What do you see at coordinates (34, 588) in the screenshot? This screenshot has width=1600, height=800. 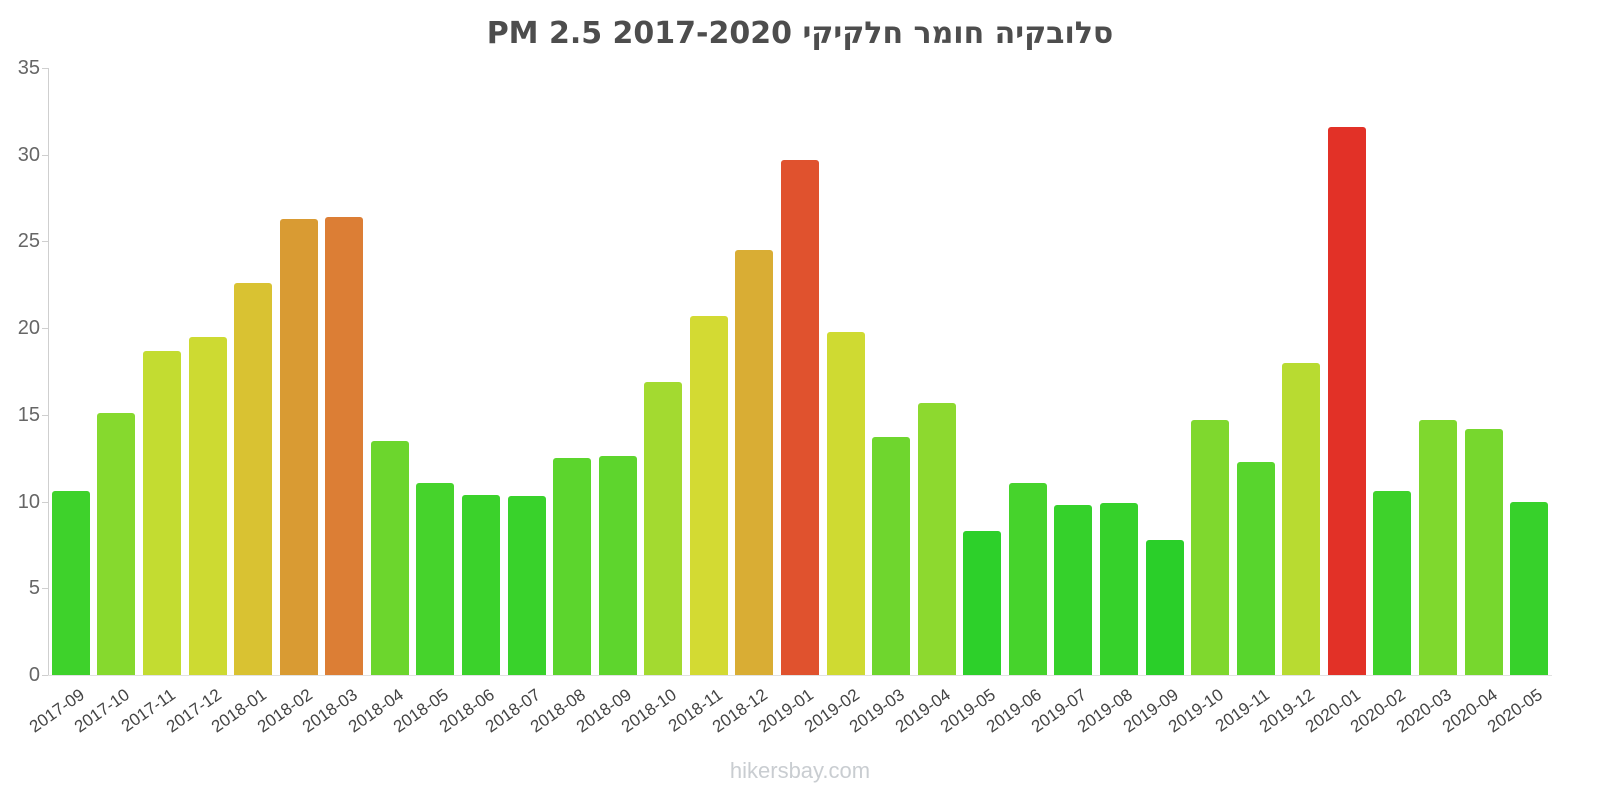 I see `y-tick-label: 5` at bounding box center [34, 588].